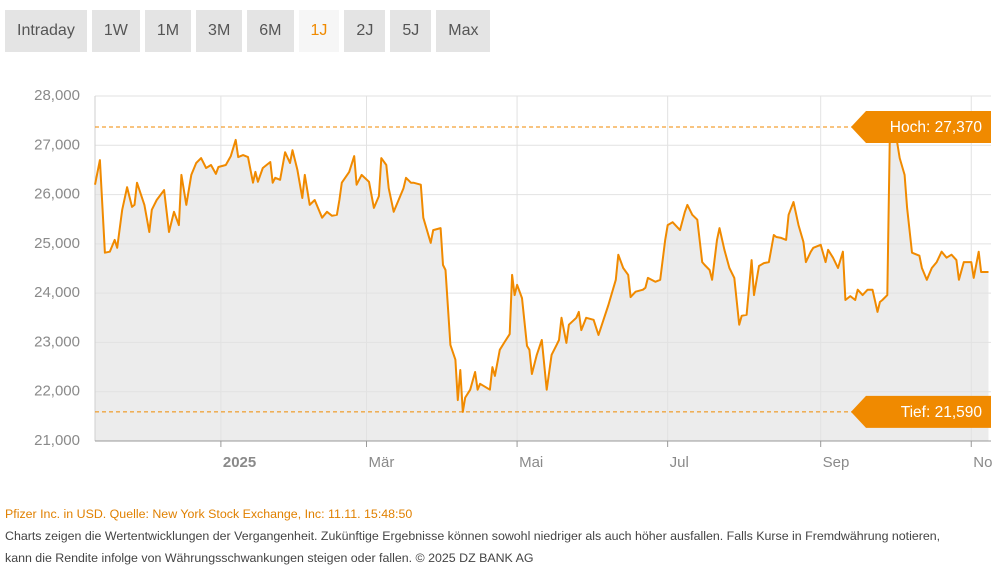  What do you see at coordinates (463, 31) in the screenshot?
I see `range-tab: Max` at bounding box center [463, 31].